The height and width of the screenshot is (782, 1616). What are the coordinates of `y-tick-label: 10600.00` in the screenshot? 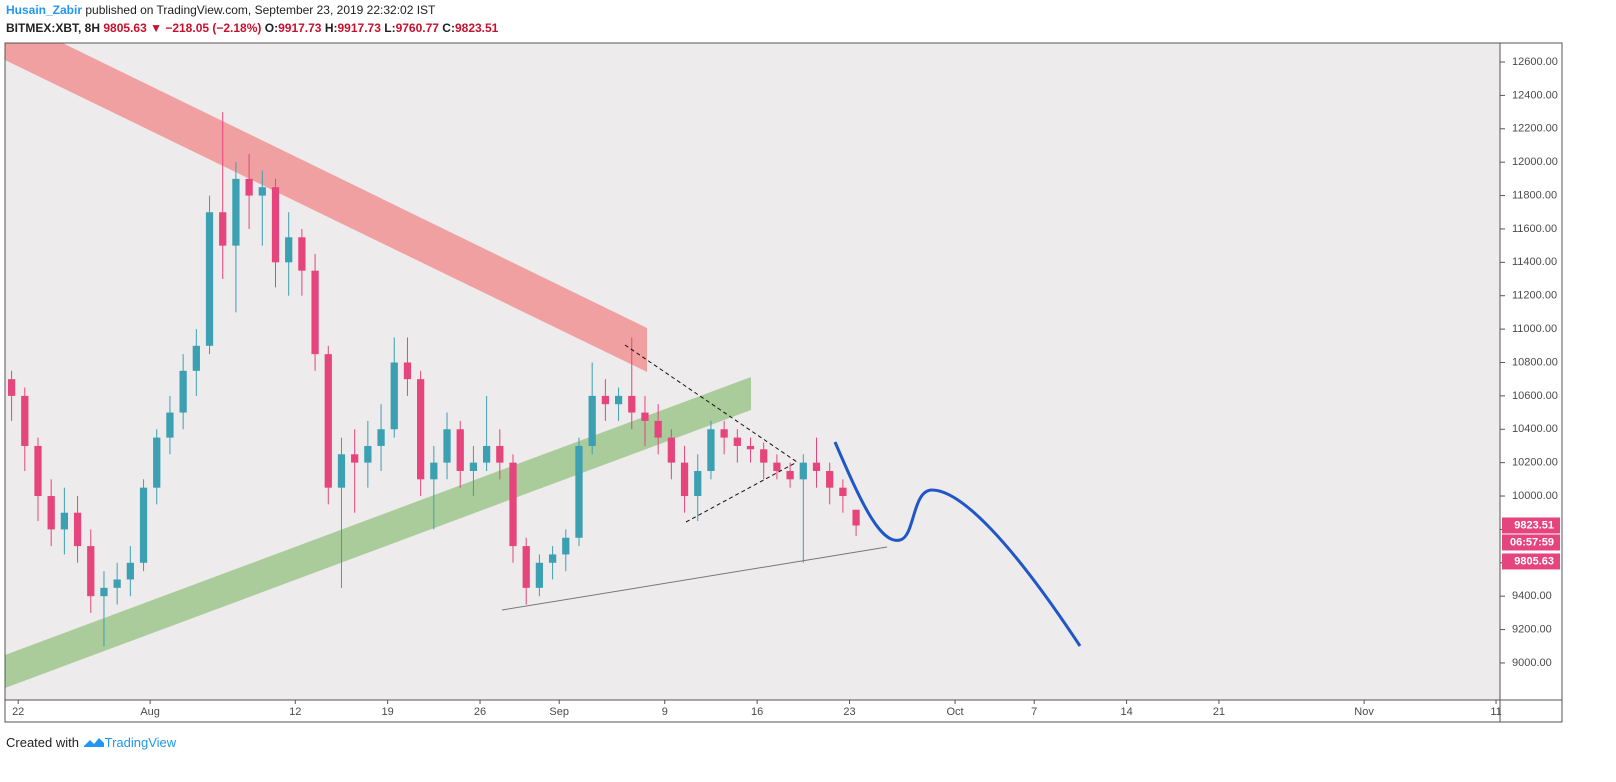 It's located at (1535, 396).